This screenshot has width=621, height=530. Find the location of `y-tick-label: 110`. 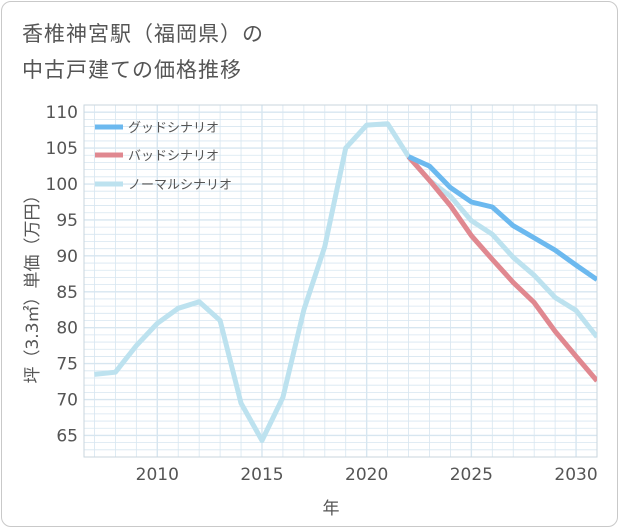

y-tick-label: 110 is located at coordinates (62, 113).